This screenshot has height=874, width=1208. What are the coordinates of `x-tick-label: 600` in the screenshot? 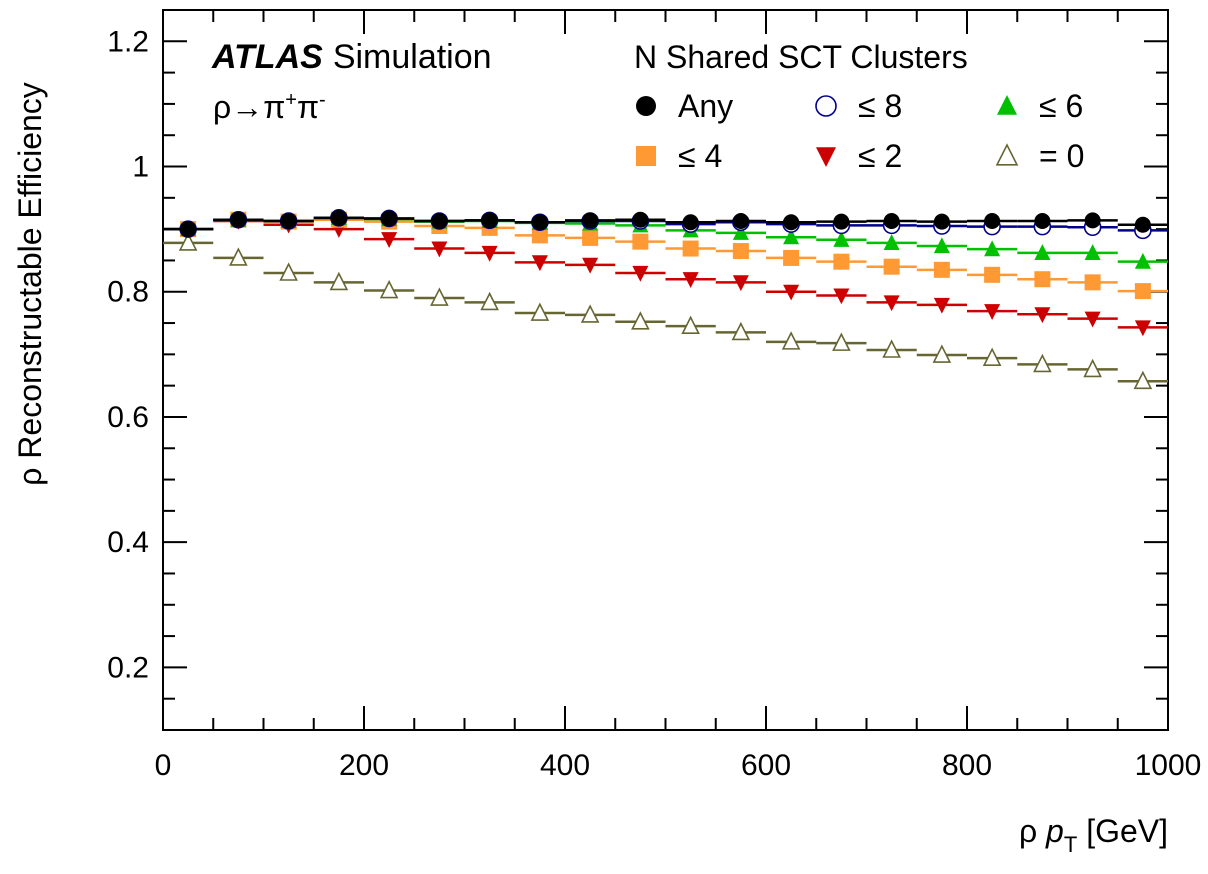 It's located at (766, 765).